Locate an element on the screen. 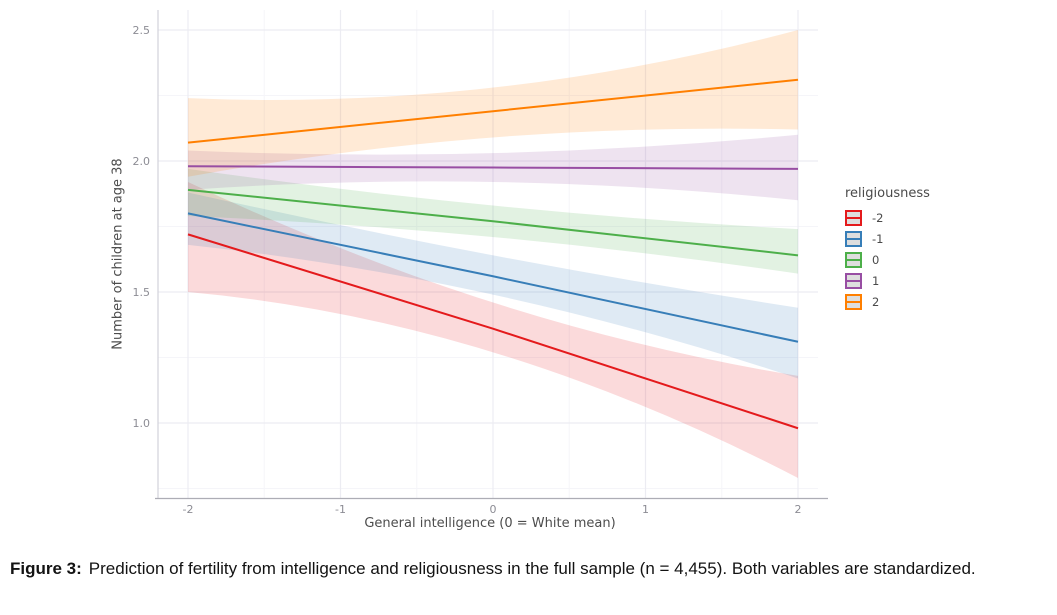 This screenshot has height=615, width=1057. legend-label: 0 is located at coordinates (876, 260).